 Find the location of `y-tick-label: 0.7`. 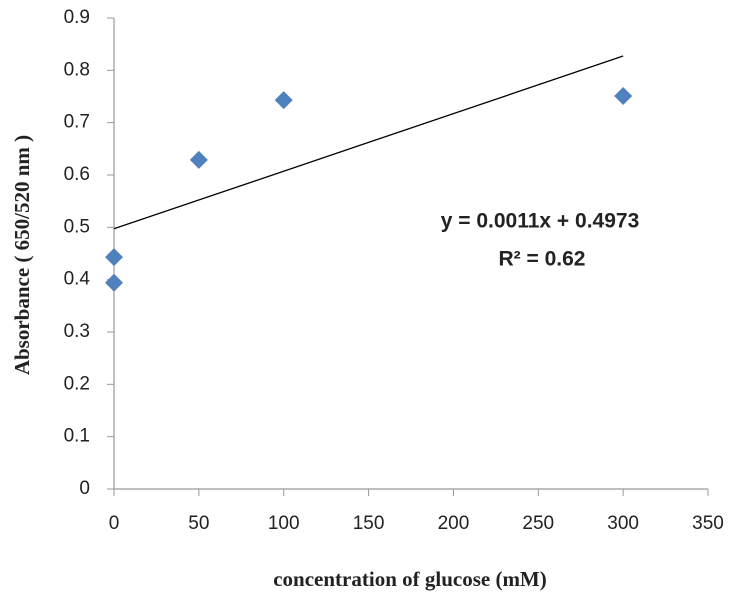

y-tick-label: 0.7 is located at coordinates (77, 122).